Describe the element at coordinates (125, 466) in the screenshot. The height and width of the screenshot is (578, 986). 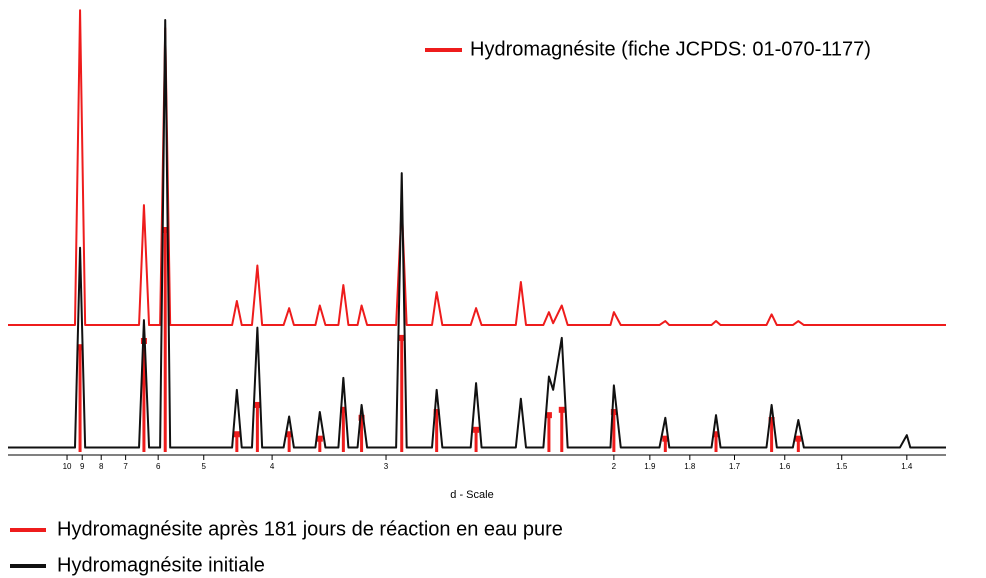
I see `x-tick-label: 7` at that location.